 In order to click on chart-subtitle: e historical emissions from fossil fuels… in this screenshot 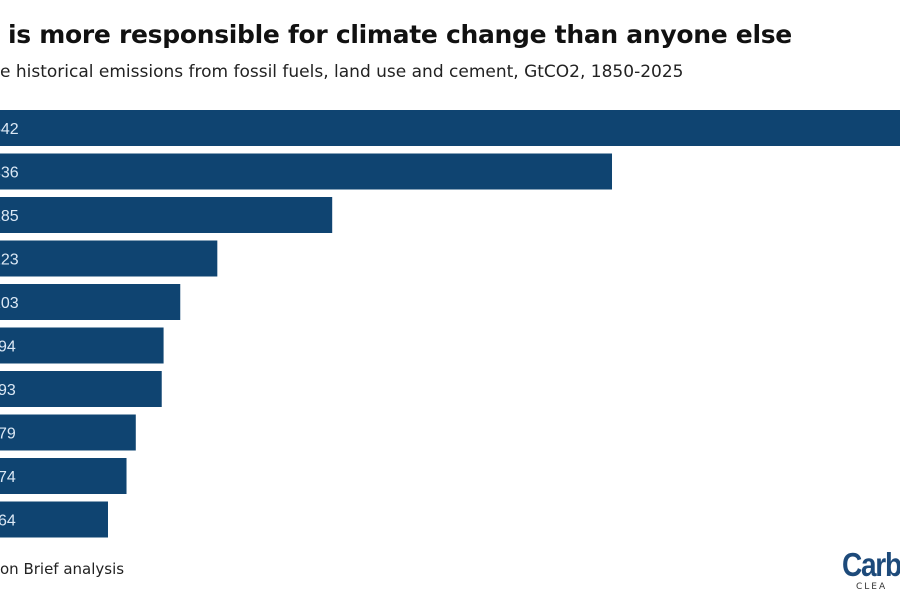, I will do `click(342, 72)`.